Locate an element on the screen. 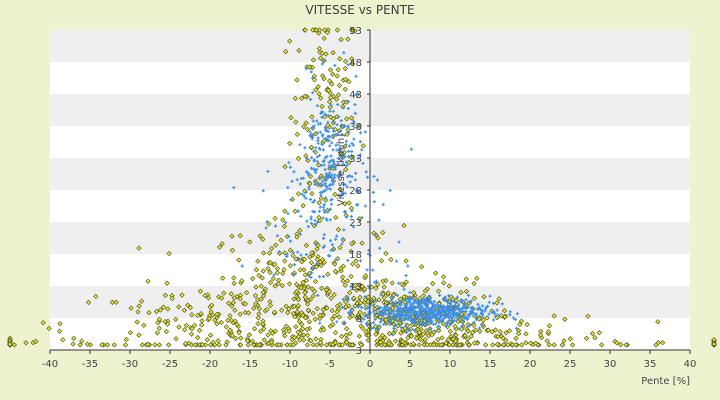 The width and height of the screenshot is (720, 400). x-tick-label: 15 is located at coordinates (490, 364).